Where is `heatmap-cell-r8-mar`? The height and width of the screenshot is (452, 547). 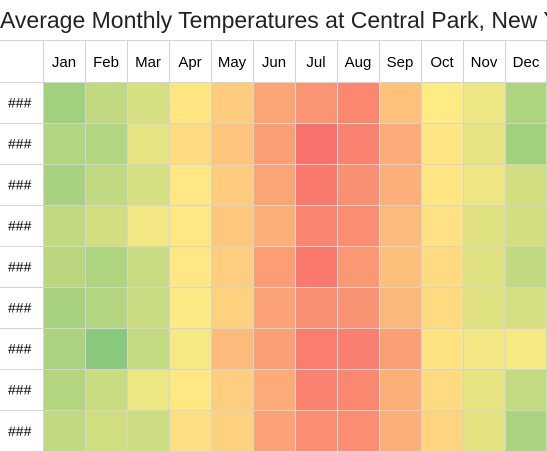 heatmap-cell-r8-mar is located at coordinates (148, 389).